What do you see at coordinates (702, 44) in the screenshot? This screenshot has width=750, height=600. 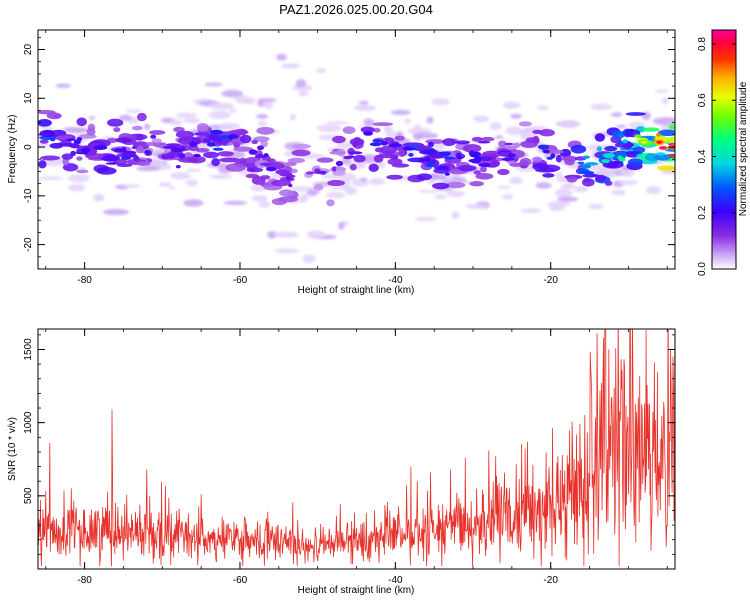 I see `colorbar-tick-label: 0.8` at bounding box center [702, 44].